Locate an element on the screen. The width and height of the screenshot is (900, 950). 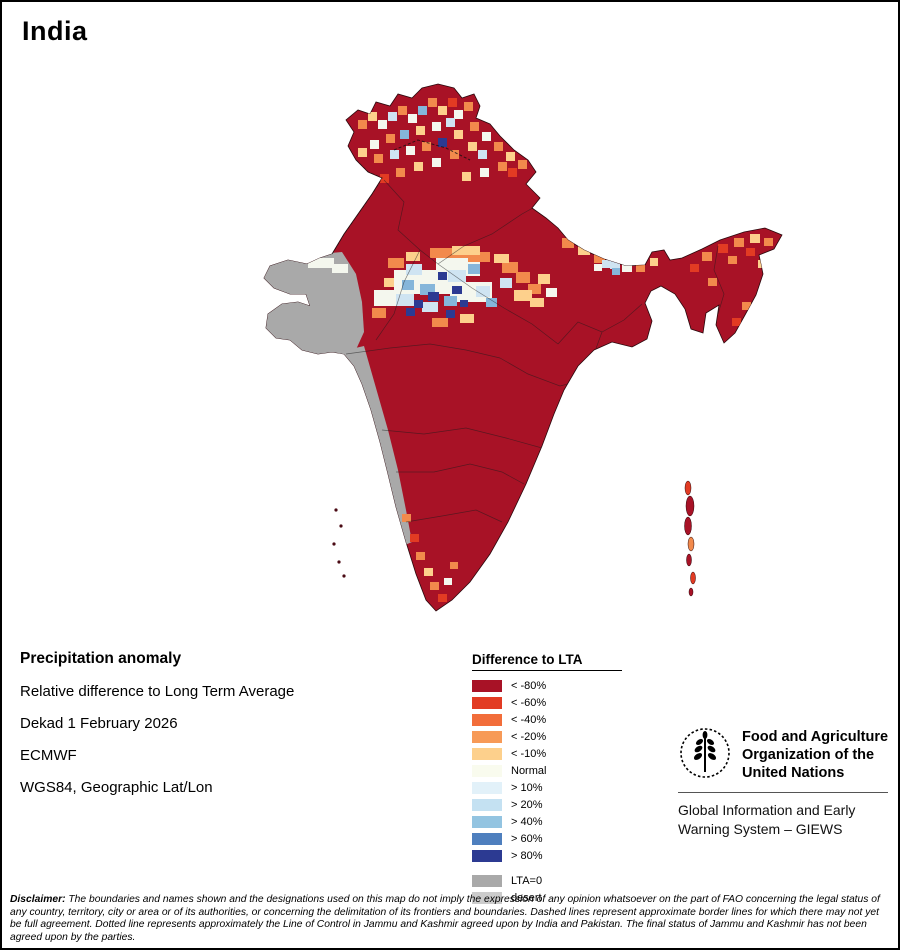
map-info-line-method: Relative difference to Long Term Average is located at coordinates (157, 691).